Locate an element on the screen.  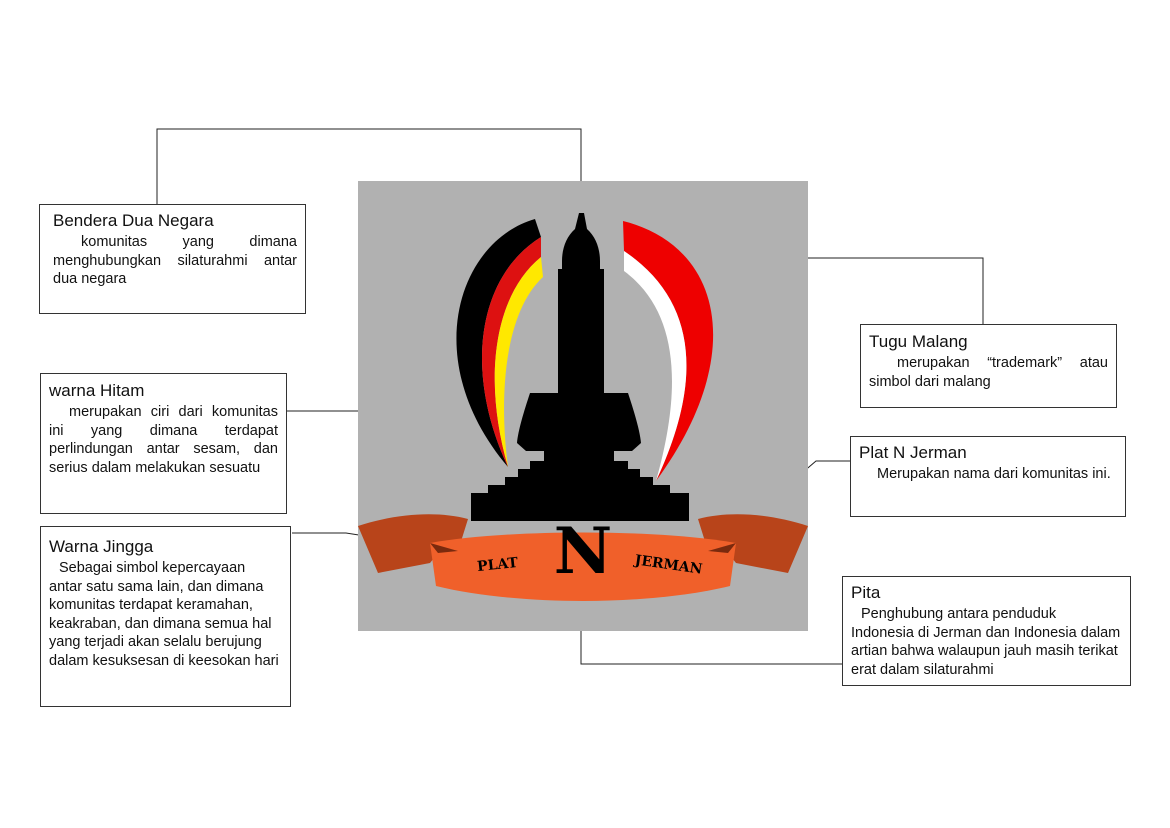
ribbon-right-tail is located at coordinates (753, 543).